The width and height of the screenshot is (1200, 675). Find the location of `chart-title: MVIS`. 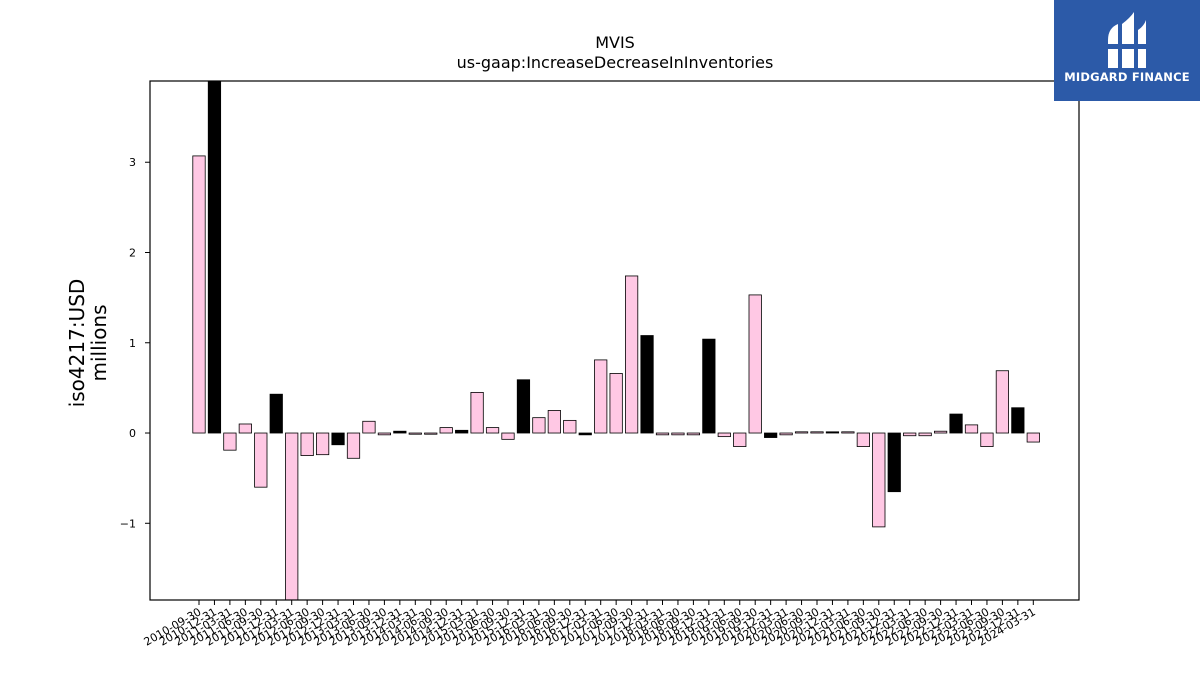

chart-title: MVIS is located at coordinates (615, 42).